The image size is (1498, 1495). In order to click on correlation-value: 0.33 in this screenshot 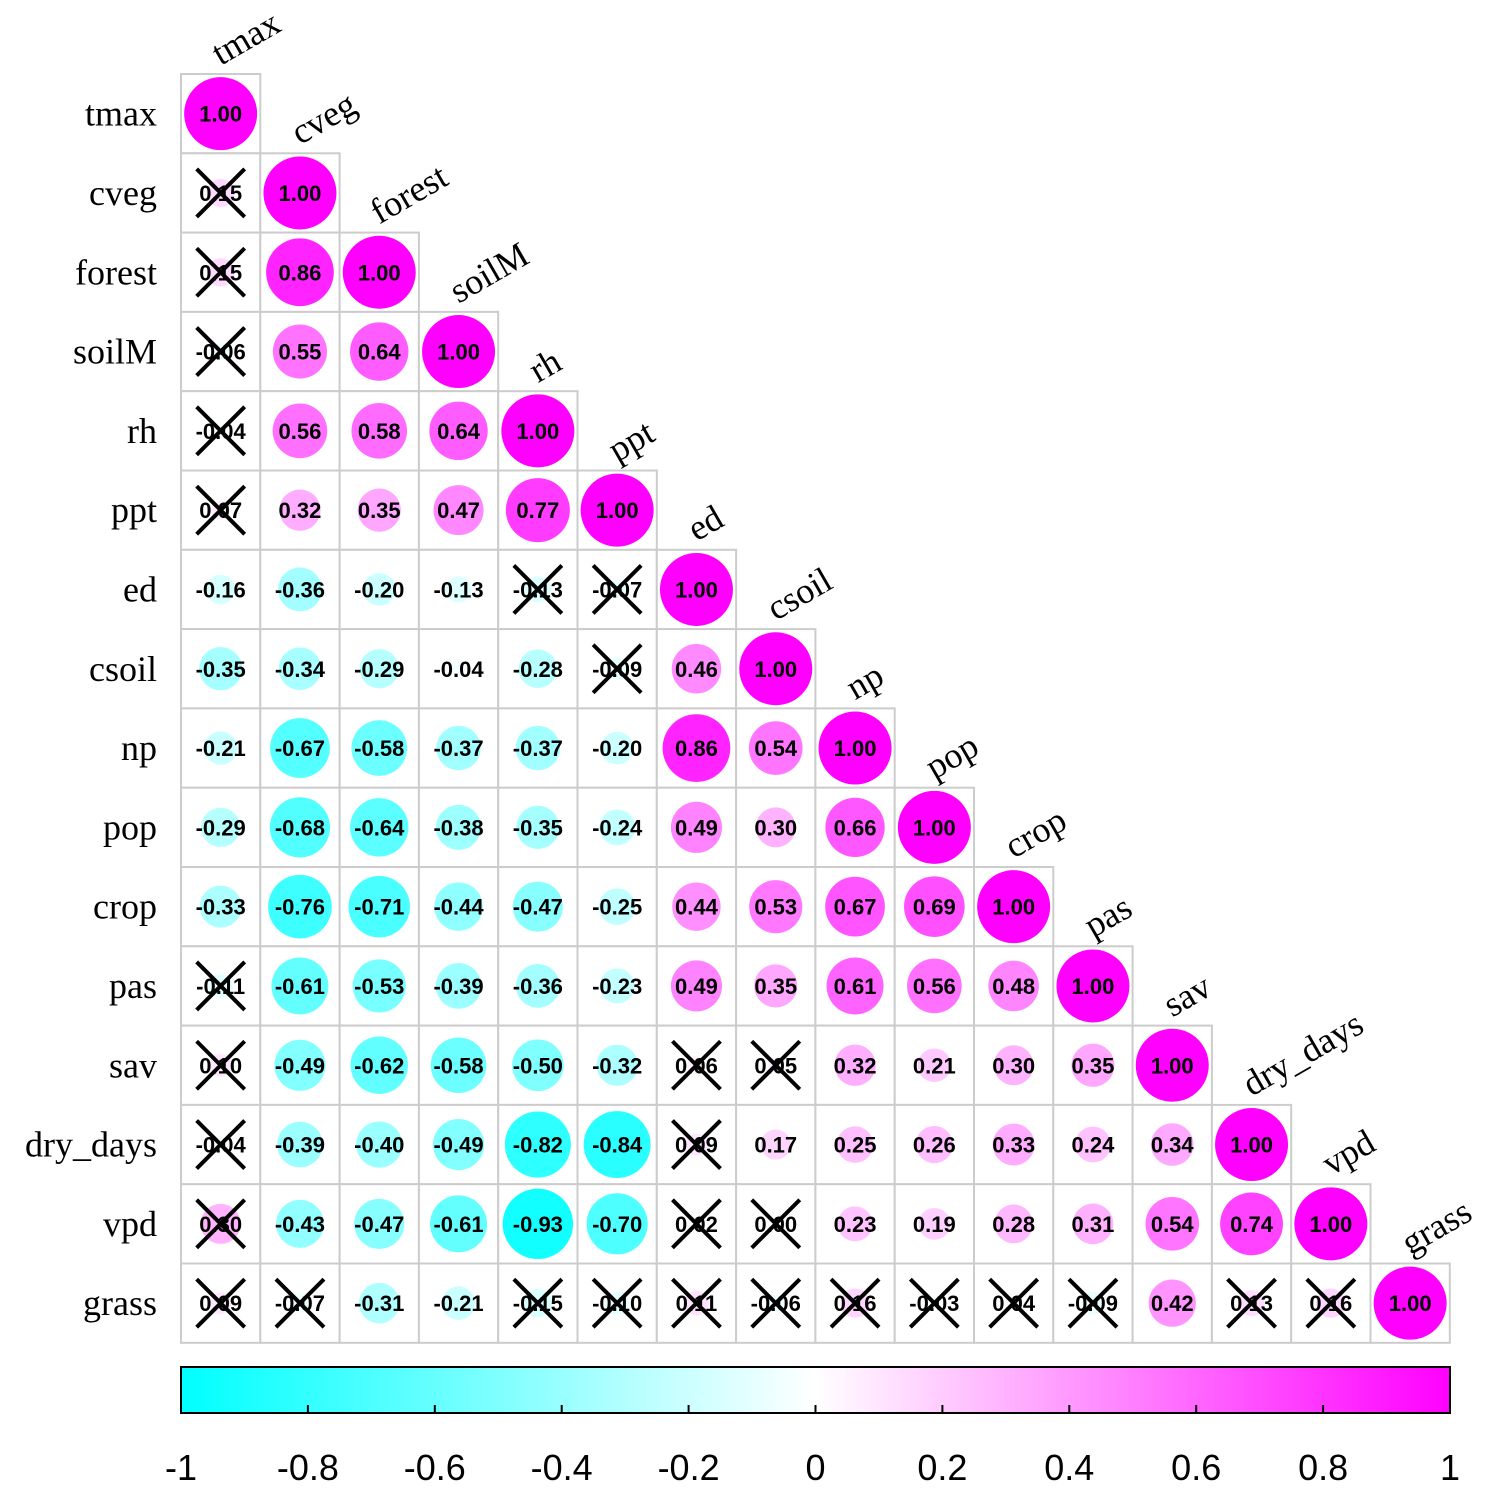, I will do `click(1013, 1145)`.